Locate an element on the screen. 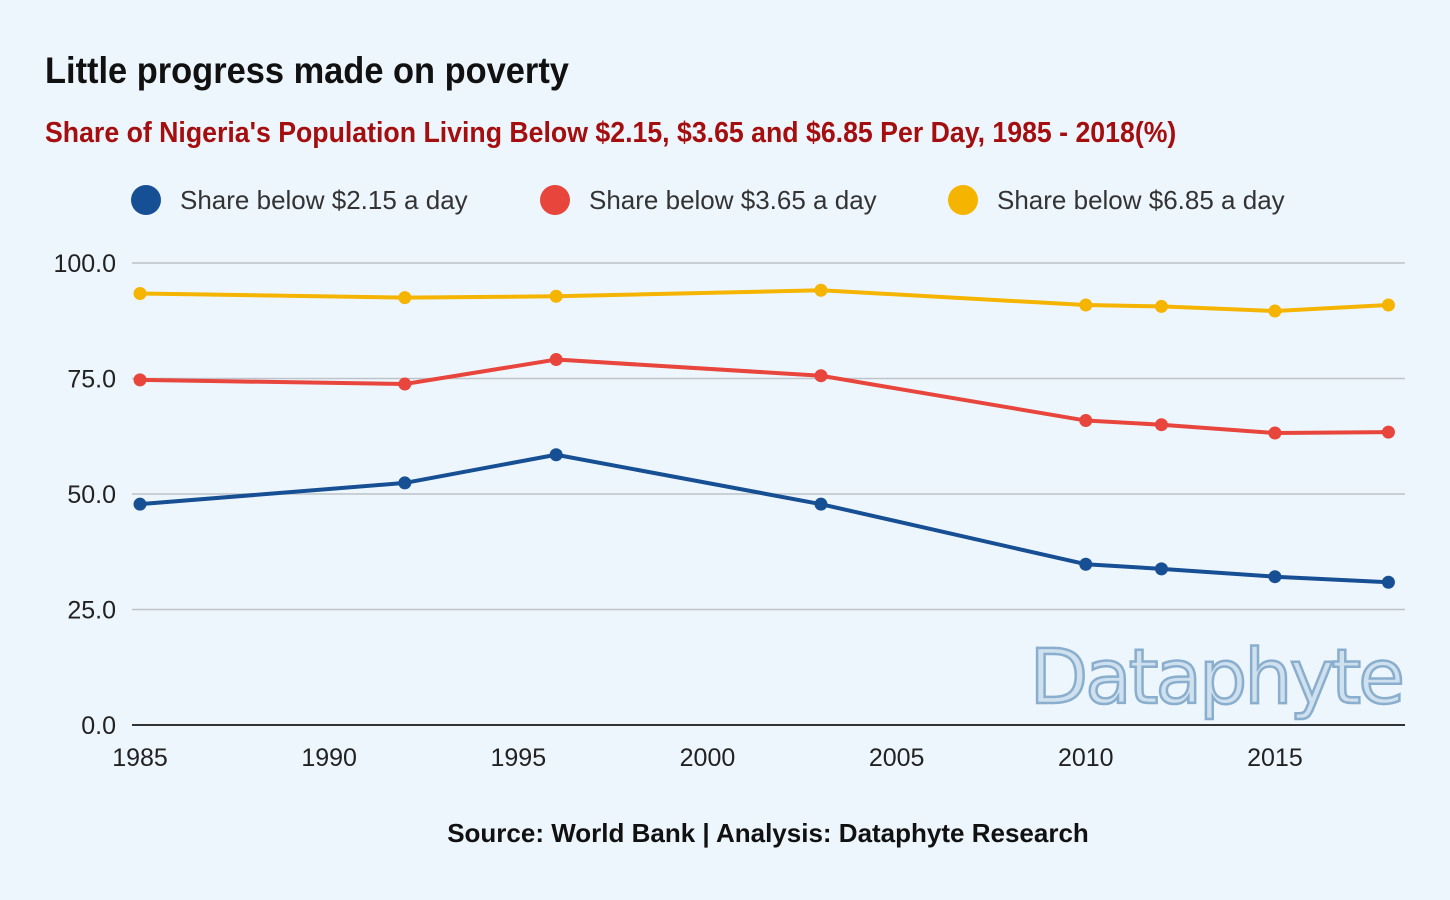 This screenshot has width=1450, height=900. x-tick-label: 2000 is located at coordinates (708, 758).